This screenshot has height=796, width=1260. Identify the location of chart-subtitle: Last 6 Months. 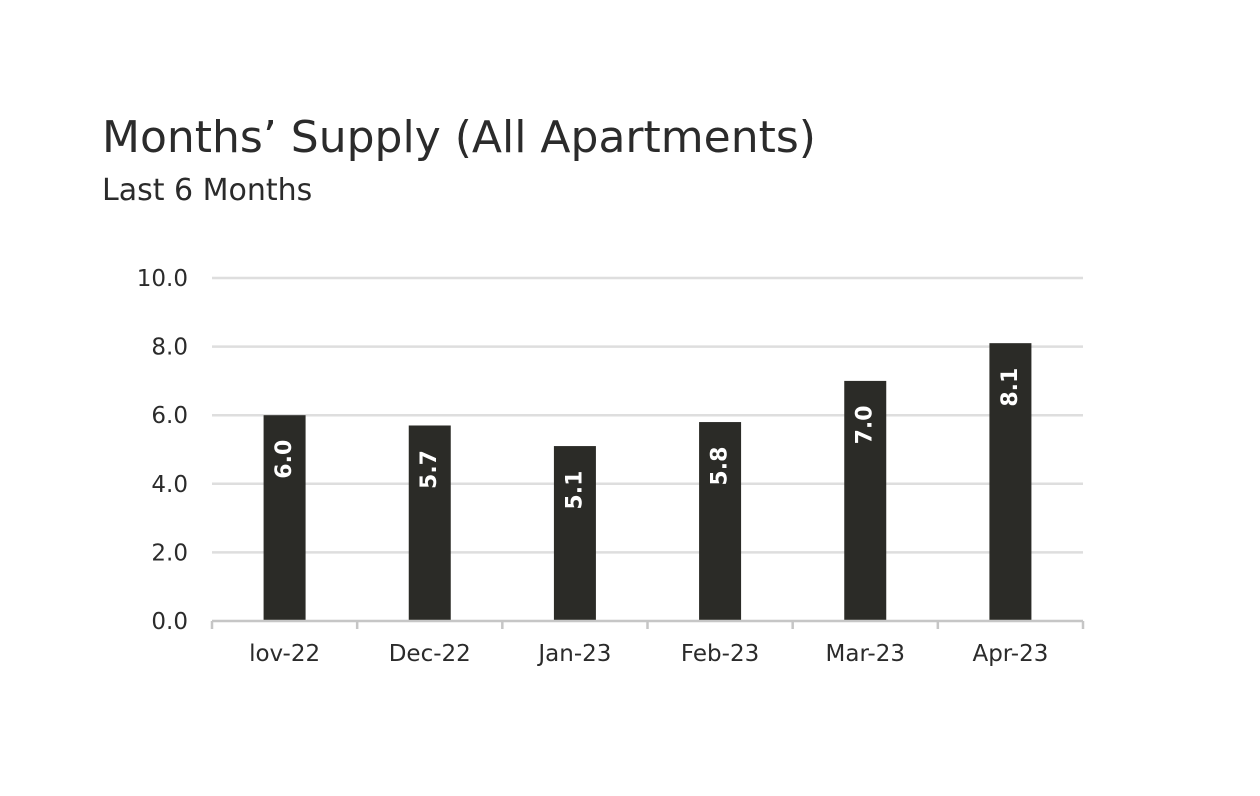
(207, 190).